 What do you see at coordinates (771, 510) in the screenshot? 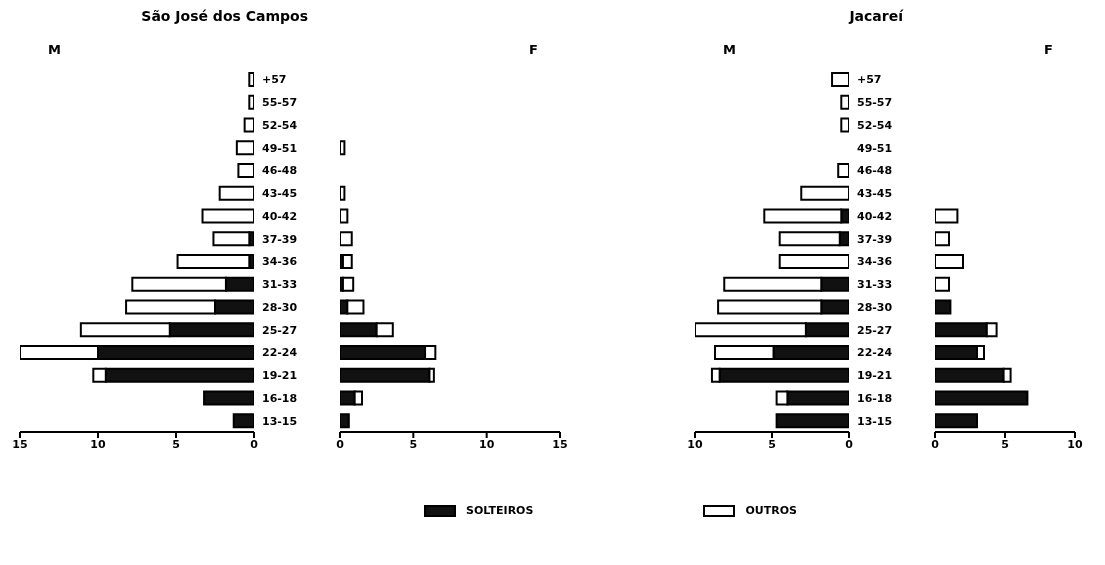
I see `legend-label: OUTROS` at bounding box center [771, 510].